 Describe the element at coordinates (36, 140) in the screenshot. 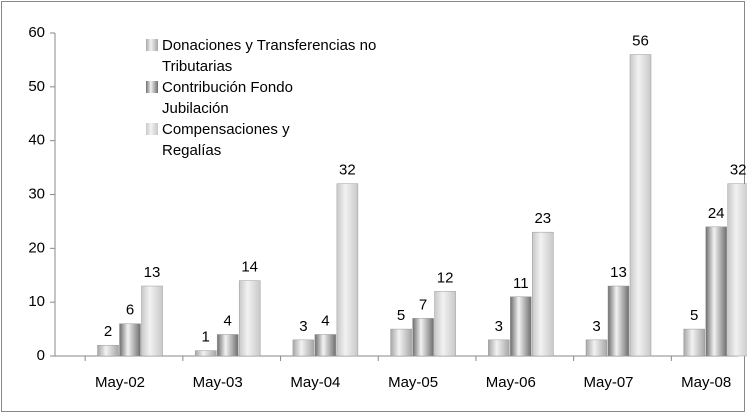

I see `y-tick-label: 40` at that location.